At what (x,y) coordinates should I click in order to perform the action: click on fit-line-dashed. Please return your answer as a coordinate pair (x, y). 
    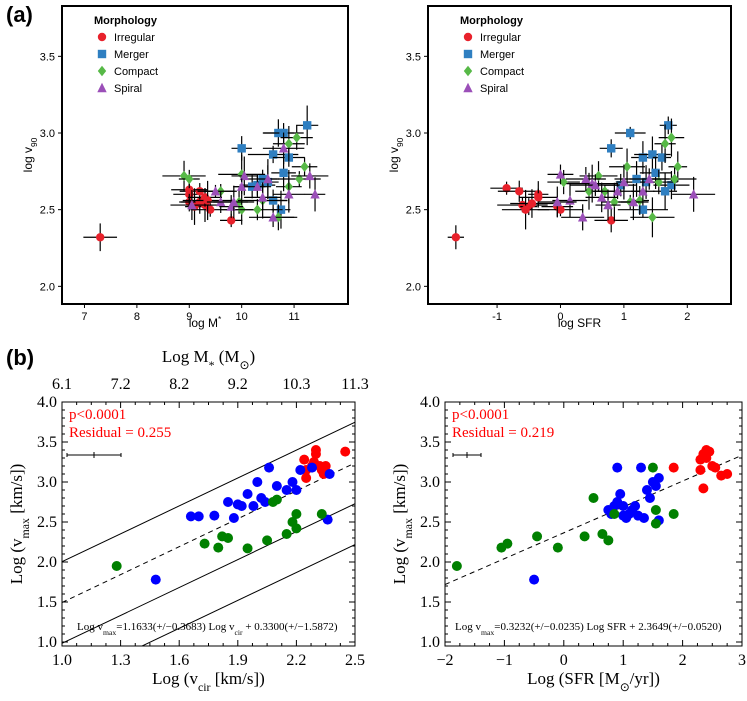
    Looking at the image, I should click on (593, 519).